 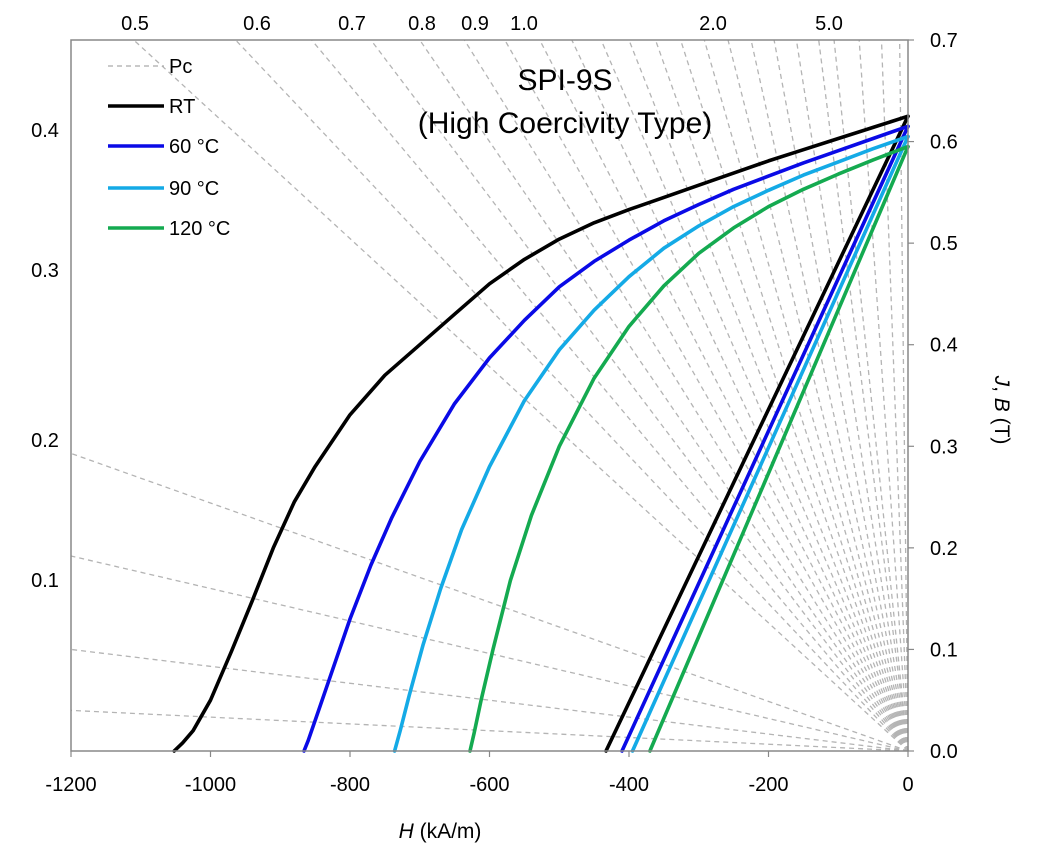 What do you see at coordinates (944, 346) in the screenshot?
I see `y-tick-label: 0.4` at bounding box center [944, 346].